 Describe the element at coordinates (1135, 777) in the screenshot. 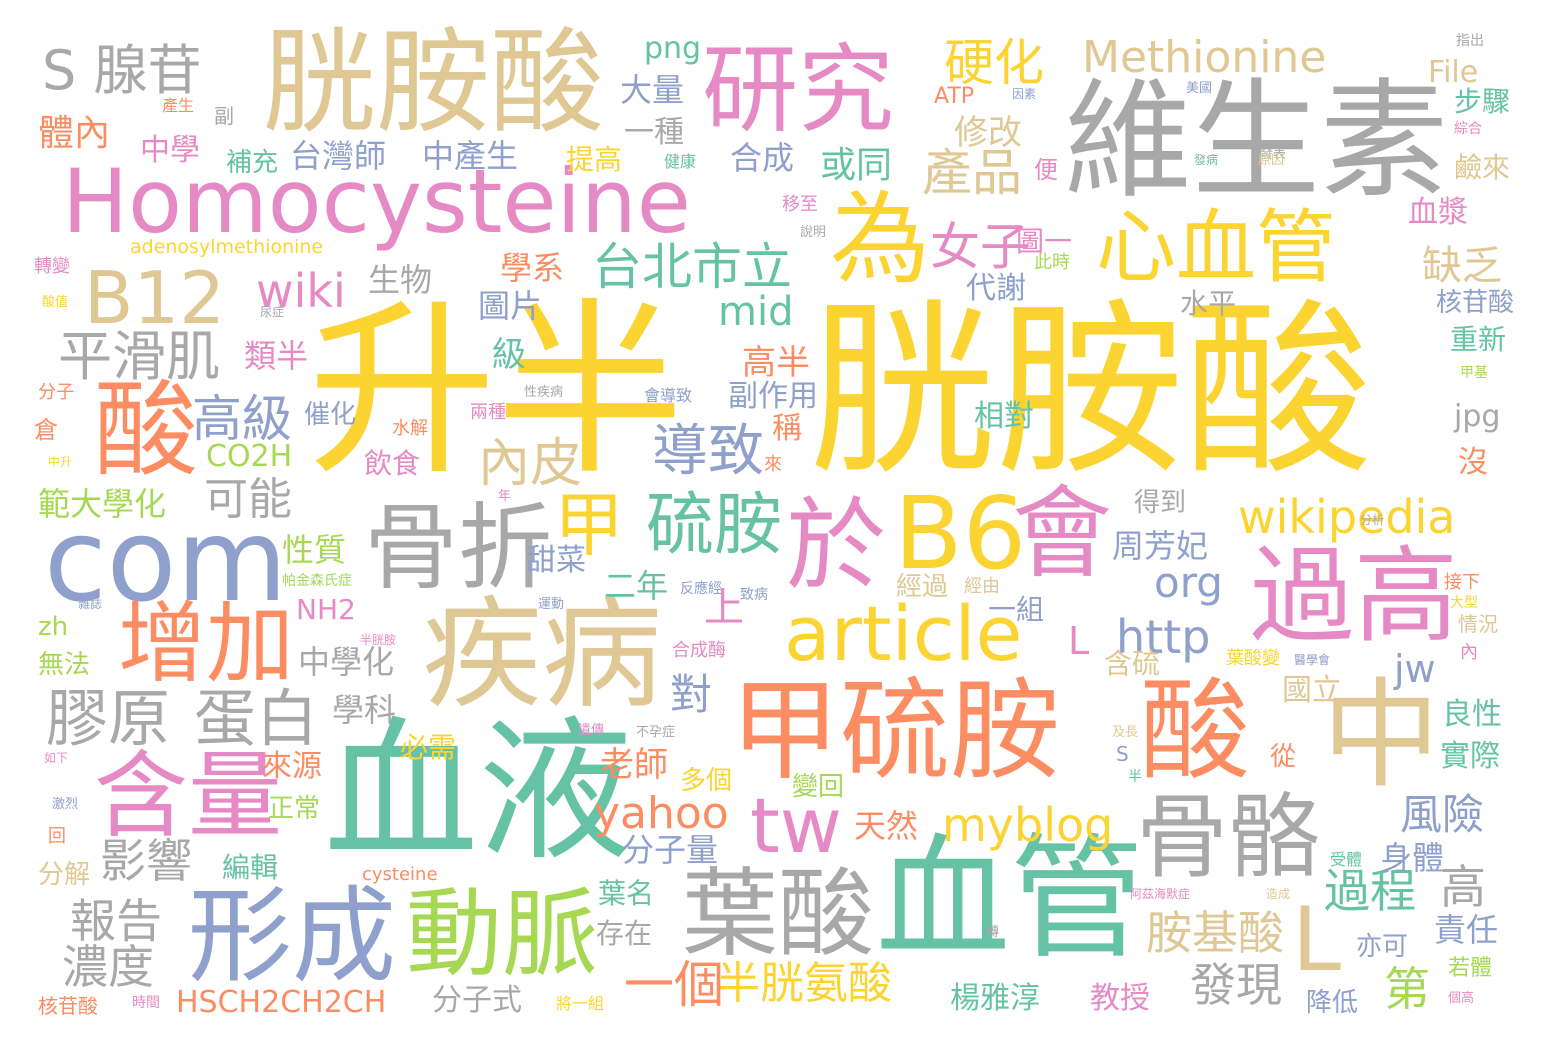

I see `word-194: 半` at that location.